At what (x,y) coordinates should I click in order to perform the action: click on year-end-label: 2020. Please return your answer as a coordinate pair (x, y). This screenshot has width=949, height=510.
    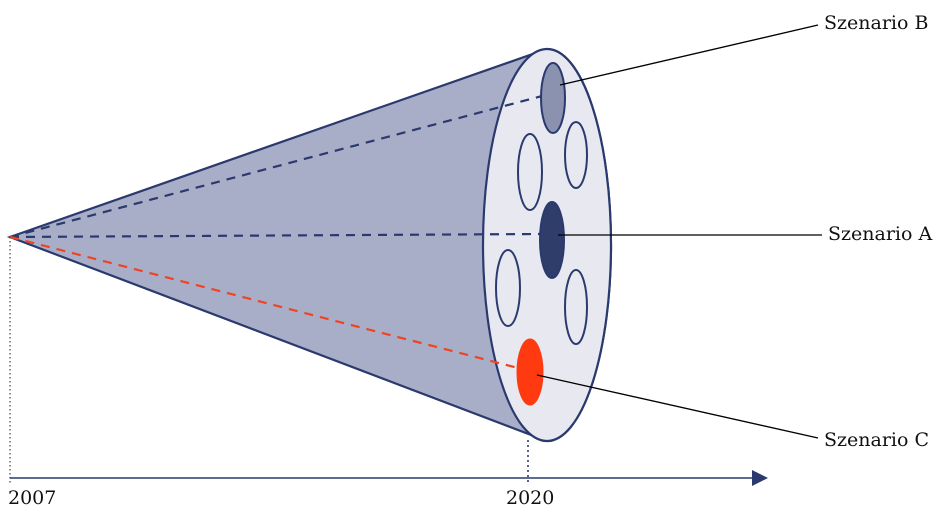
    Looking at the image, I should click on (530, 498).